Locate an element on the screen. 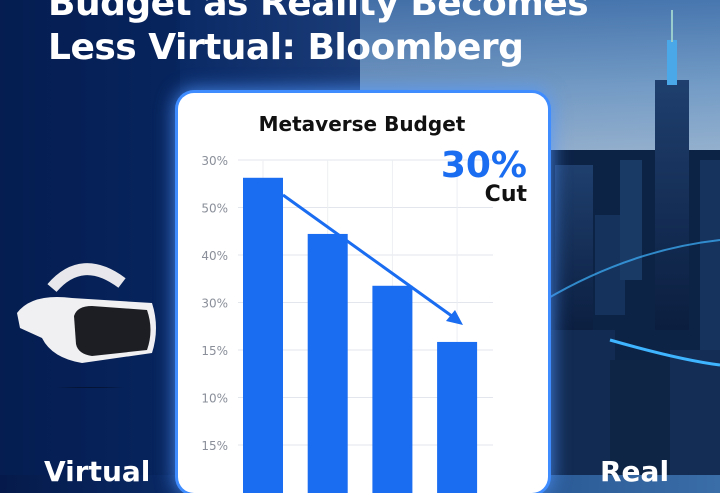  headline-line-2: Less Virtual: Bloomberg is located at coordinates (286, 47).